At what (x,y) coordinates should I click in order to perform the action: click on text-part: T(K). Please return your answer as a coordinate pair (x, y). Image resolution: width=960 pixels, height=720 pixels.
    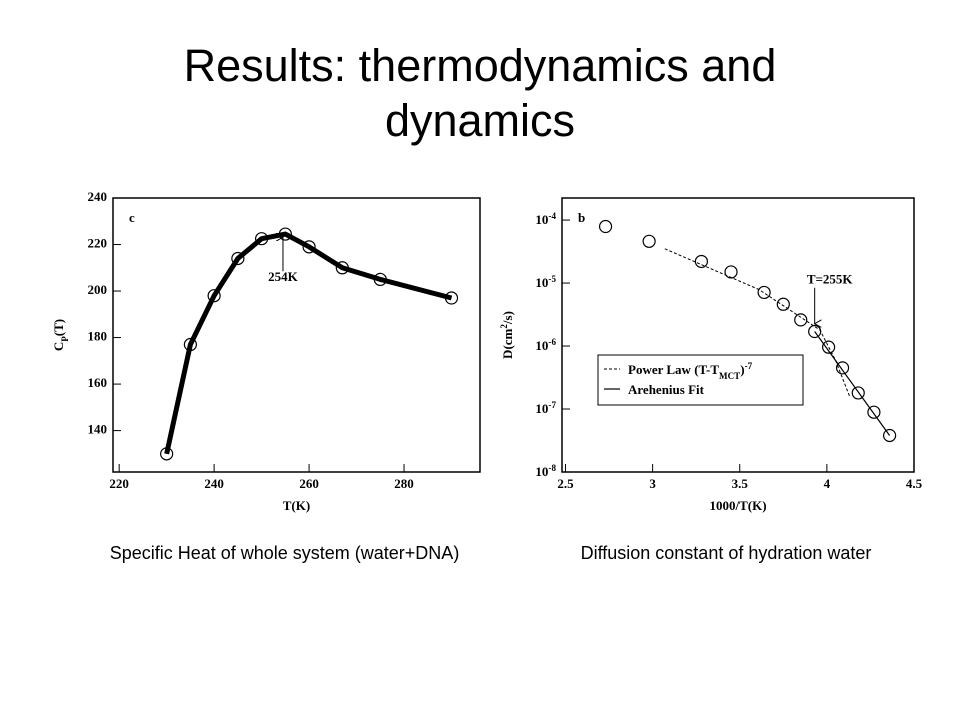
    Looking at the image, I should click on (296, 505).